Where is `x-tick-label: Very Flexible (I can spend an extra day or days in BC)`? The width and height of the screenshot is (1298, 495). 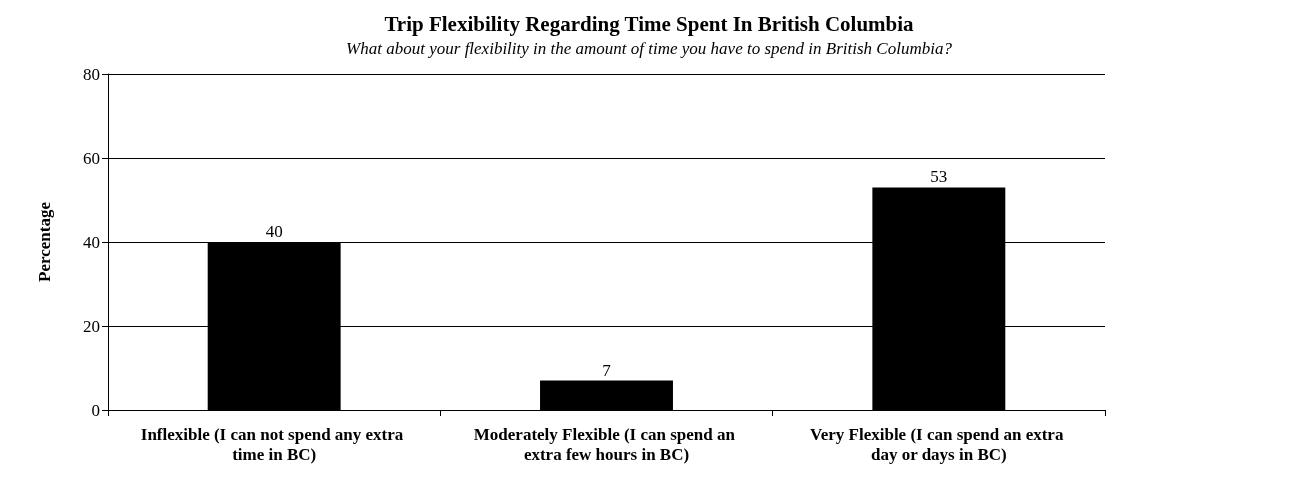 x-tick-label: Very Flexible (I can spend an extra day or days in BC) is located at coordinates (939, 444).